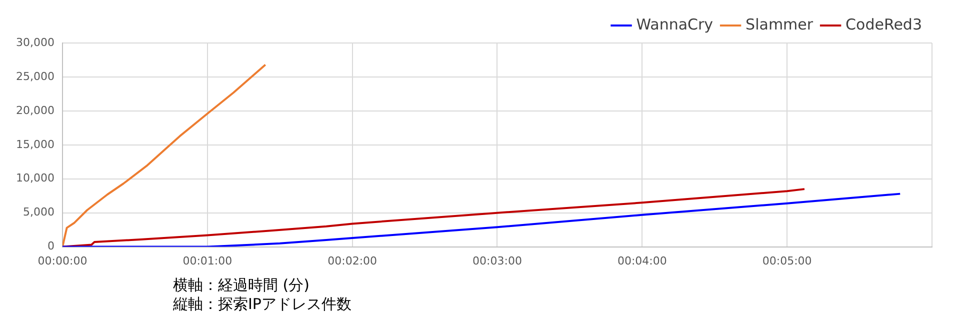 The height and width of the screenshot is (333, 960). What do you see at coordinates (207, 261) in the screenshot?
I see `x-tick-label: 00:01:00` at bounding box center [207, 261].